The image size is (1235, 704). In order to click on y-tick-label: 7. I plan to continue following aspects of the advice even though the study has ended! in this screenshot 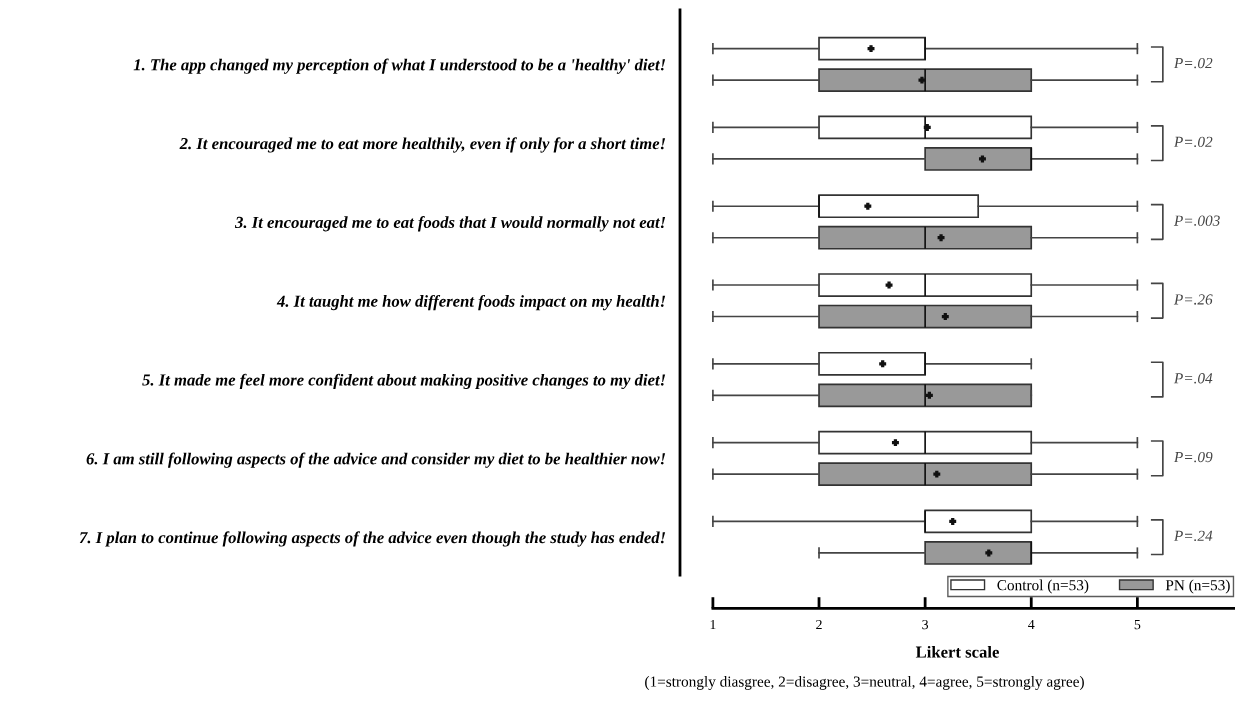, I will do `click(372, 539)`.